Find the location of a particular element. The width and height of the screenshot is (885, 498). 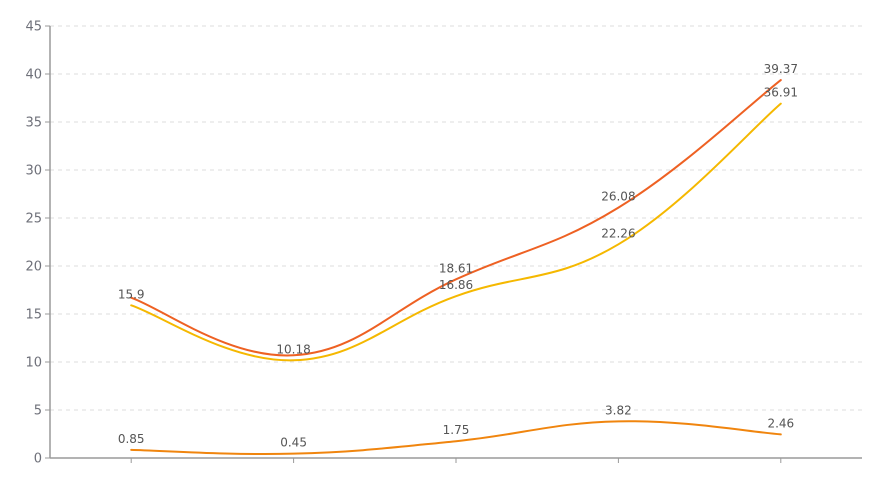

y-tick-label: 30 is located at coordinates (33, 171).